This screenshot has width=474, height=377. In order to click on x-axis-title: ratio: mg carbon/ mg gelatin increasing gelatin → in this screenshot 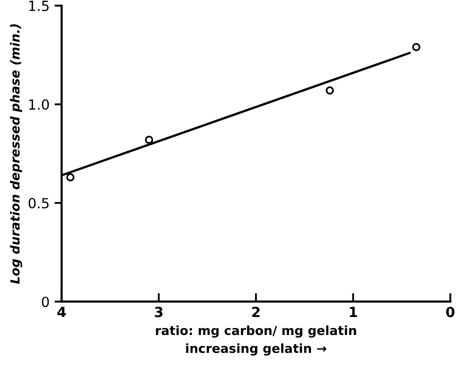, I will do `click(256, 340)`.